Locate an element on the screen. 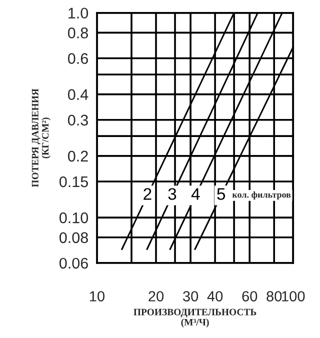 The width and height of the screenshot is (320, 338). x-tick-label: 10 is located at coordinates (97, 296).